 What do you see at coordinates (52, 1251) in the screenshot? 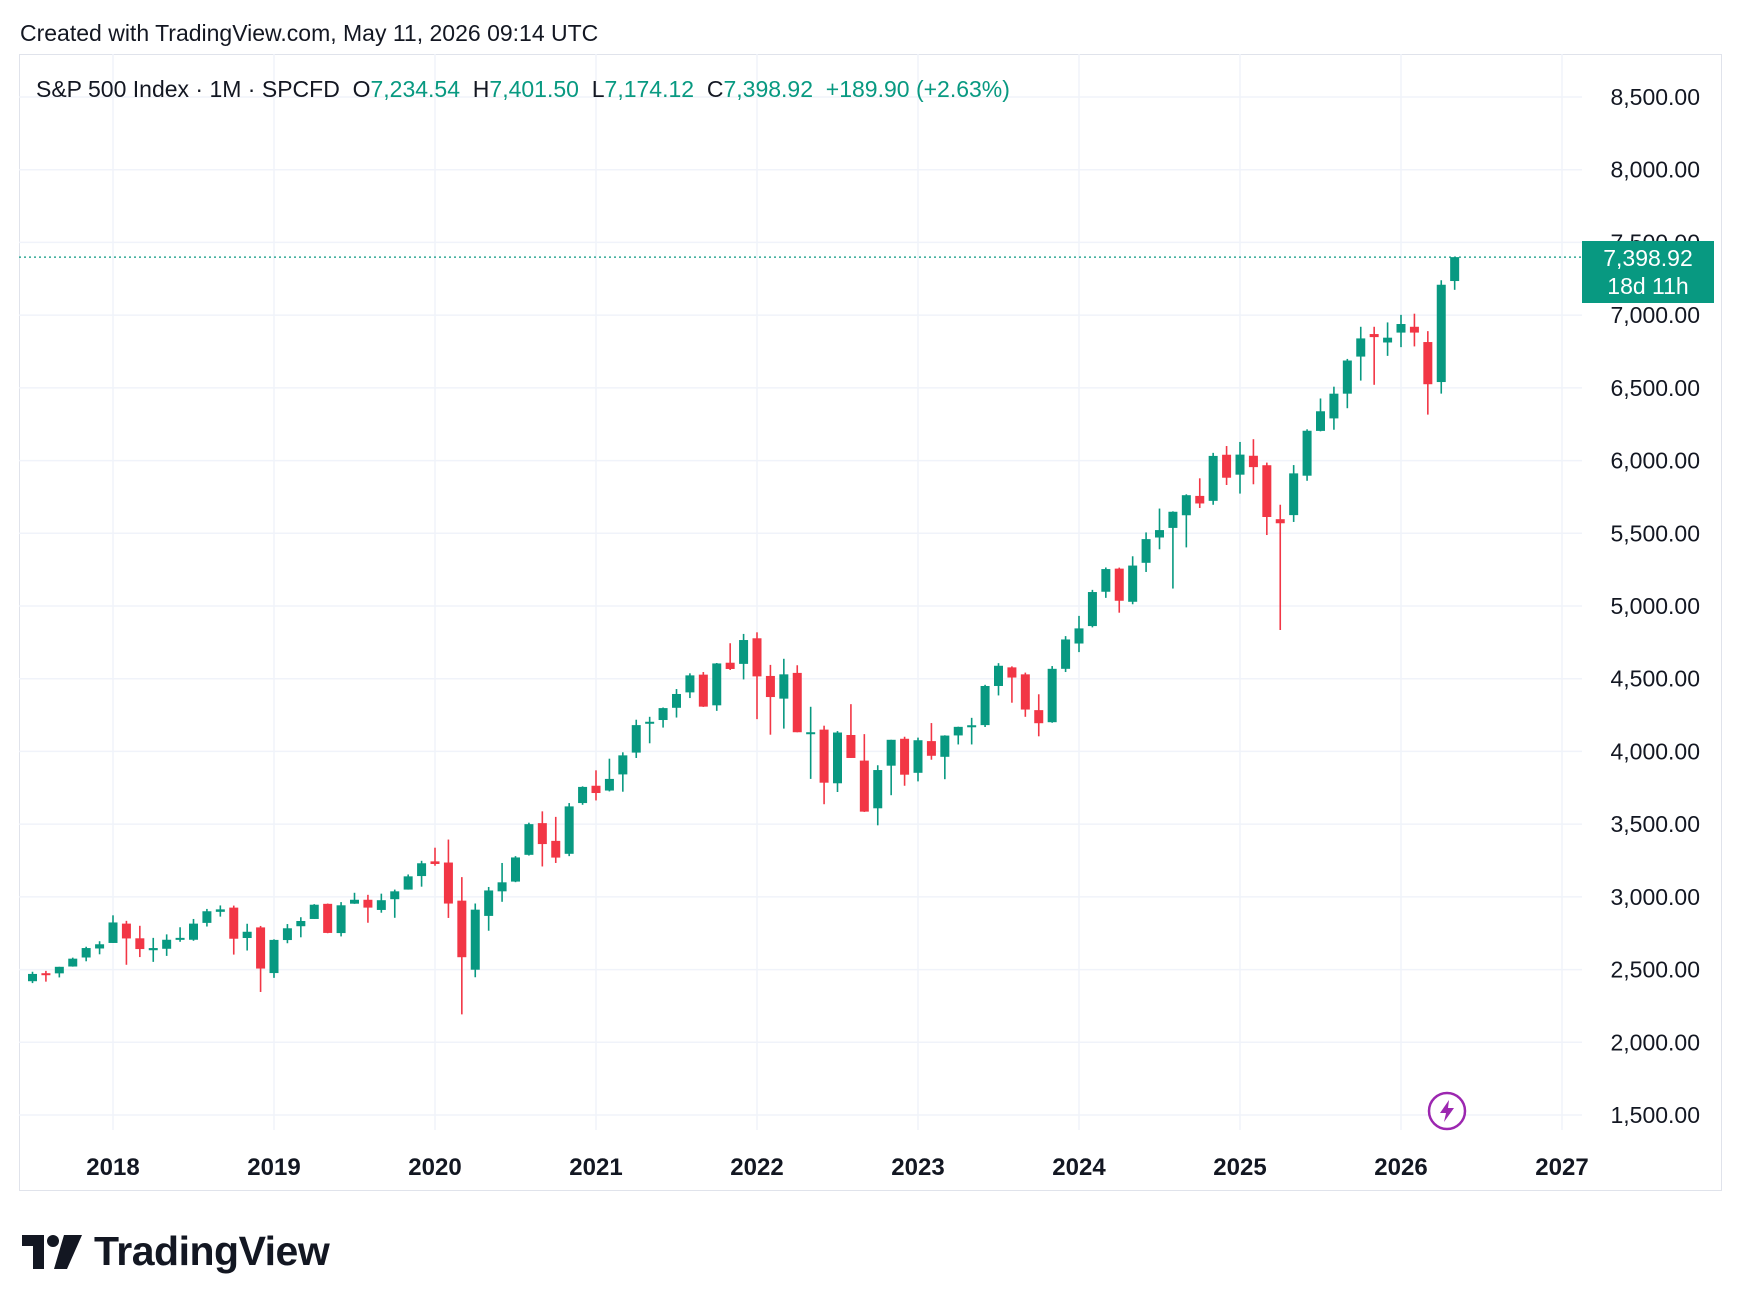
I see `tradingview-logo-icon` at bounding box center [52, 1251].